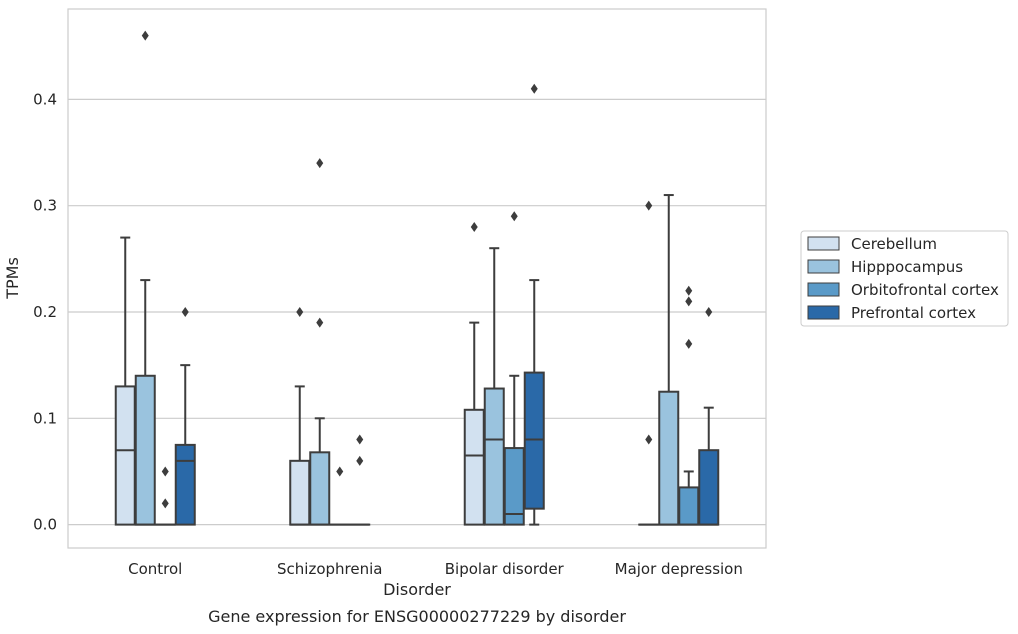  What do you see at coordinates (907, 267) in the screenshot?
I see `legend-entry-label: Hipppocampus` at bounding box center [907, 267].